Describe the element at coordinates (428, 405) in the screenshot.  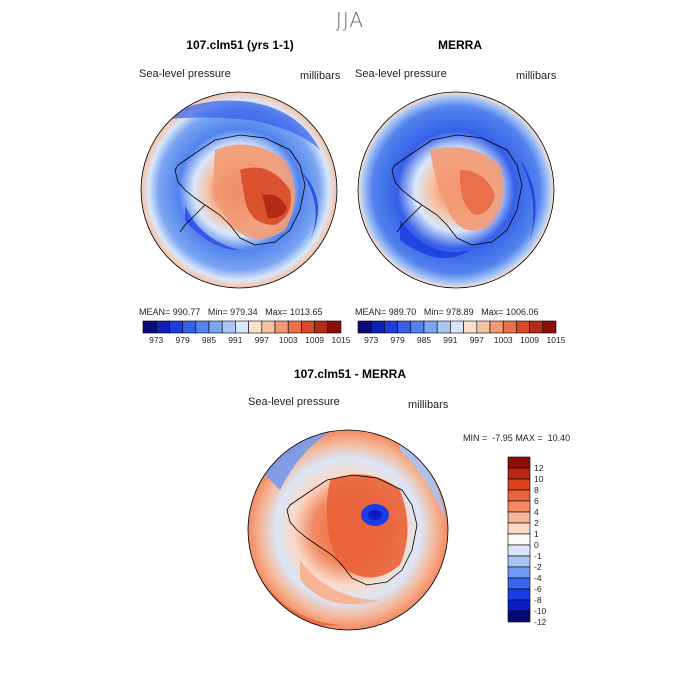
I see `panel3-units: millibars` at that location.